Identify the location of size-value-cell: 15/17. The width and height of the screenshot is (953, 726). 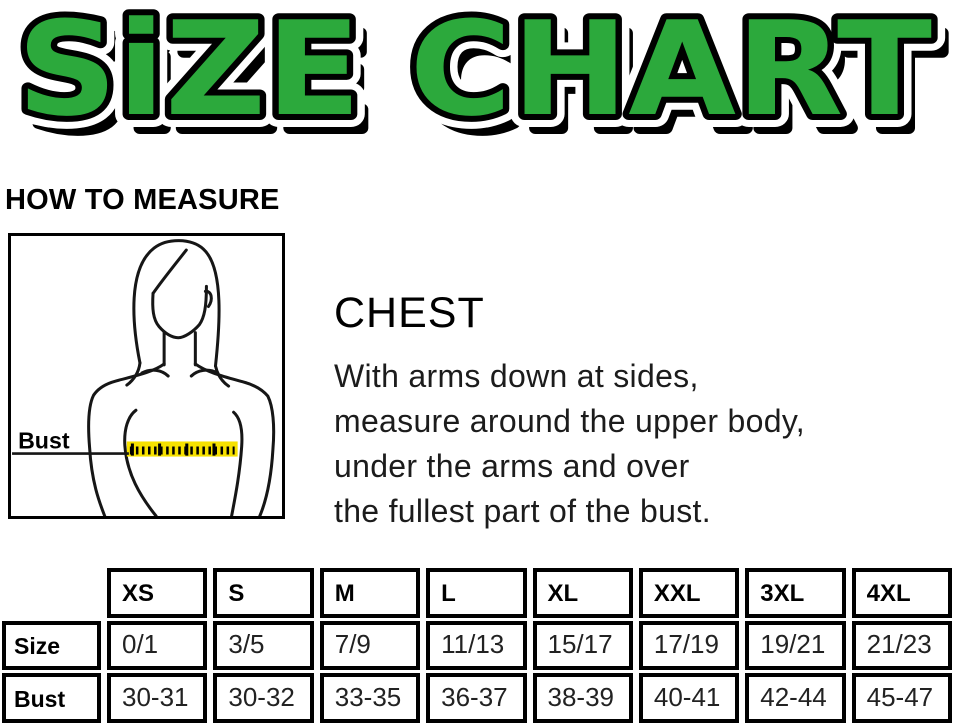
(582, 645).